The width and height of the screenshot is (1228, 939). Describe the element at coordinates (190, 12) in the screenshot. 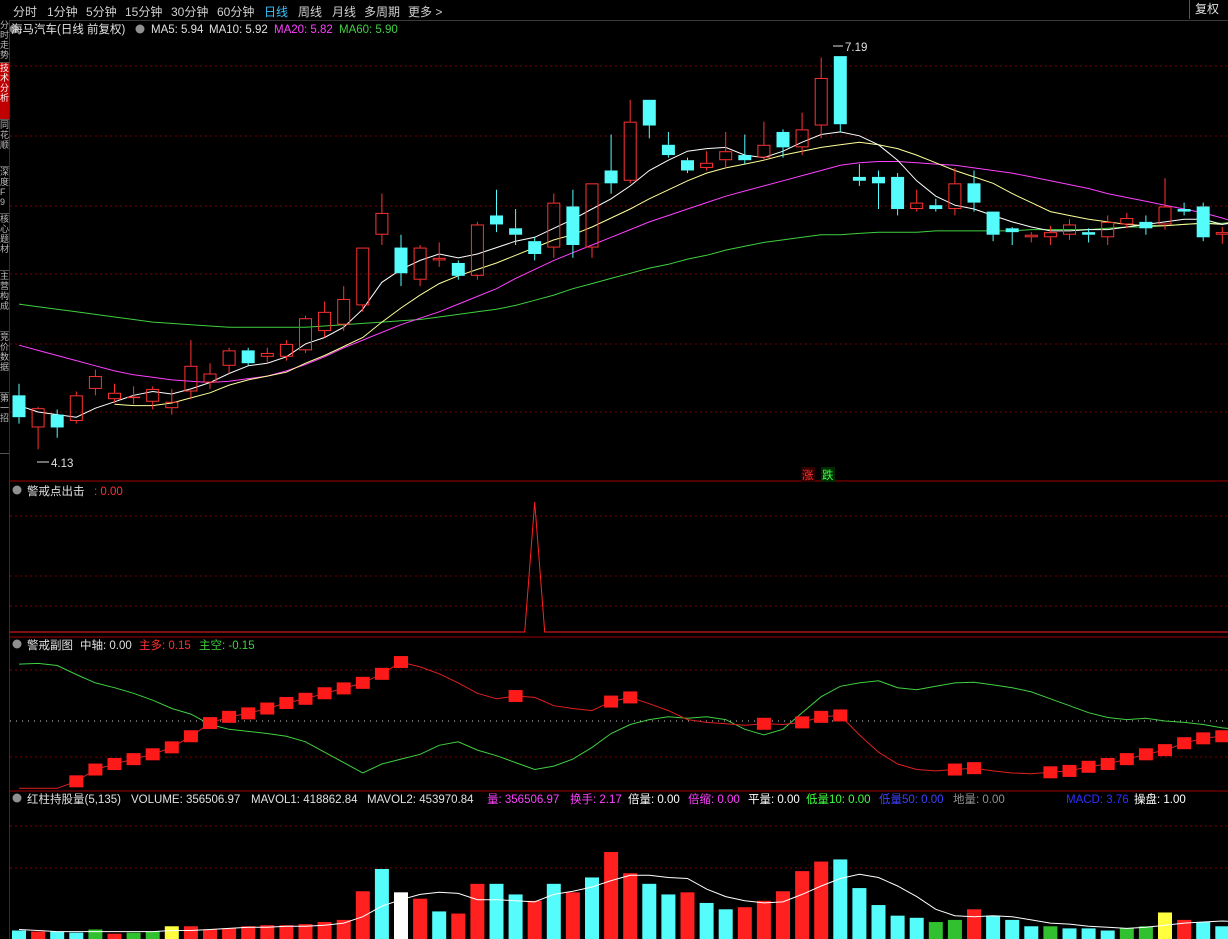

I see `tab-30min: 30分钟` at that location.